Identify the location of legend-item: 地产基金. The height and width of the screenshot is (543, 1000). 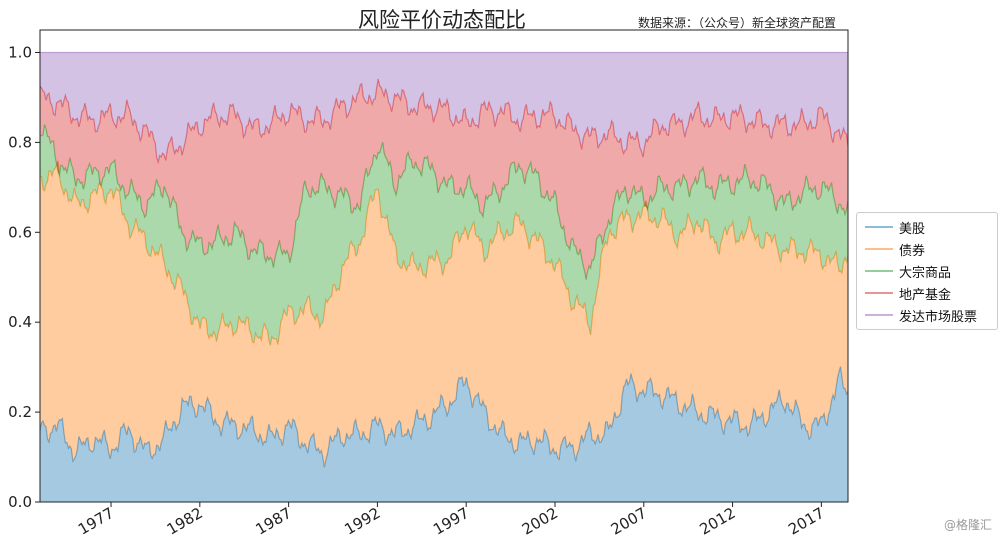
(927, 293).